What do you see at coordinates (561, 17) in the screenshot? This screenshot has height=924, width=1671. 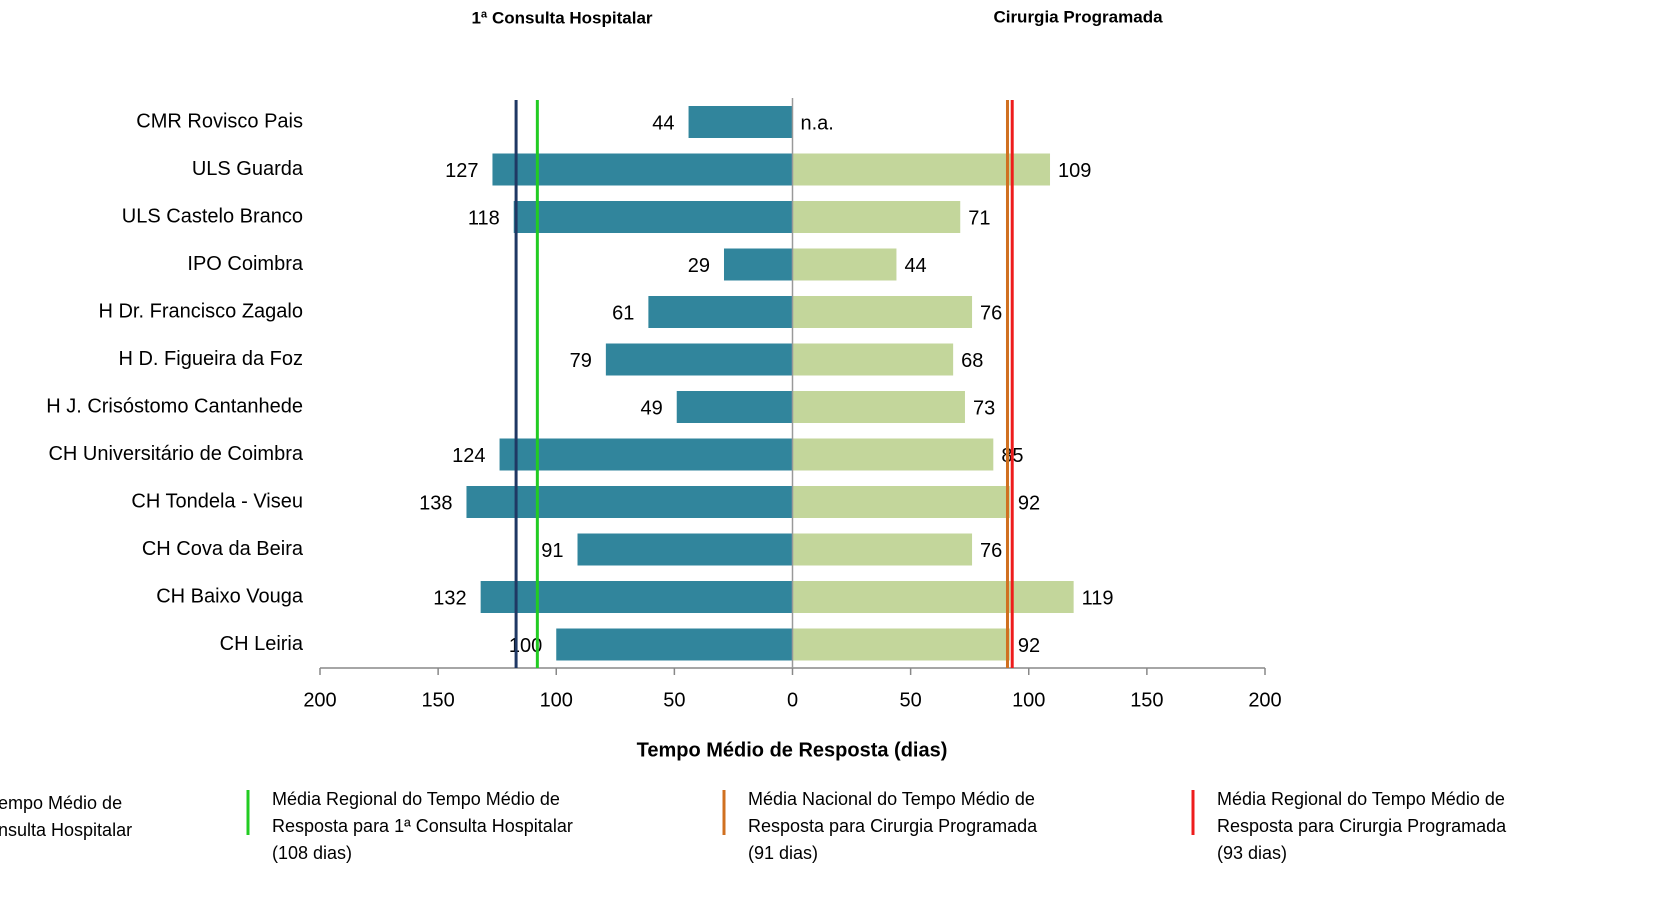 I see `chart-title-left: 1ª Consulta Hospitalar` at bounding box center [561, 17].